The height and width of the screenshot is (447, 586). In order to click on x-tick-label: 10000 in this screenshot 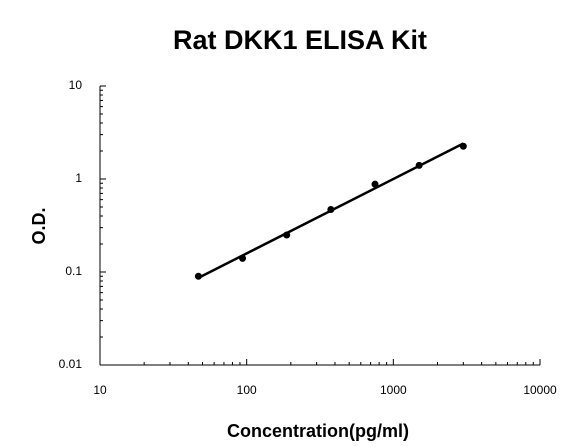, I will do `click(540, 390)`.